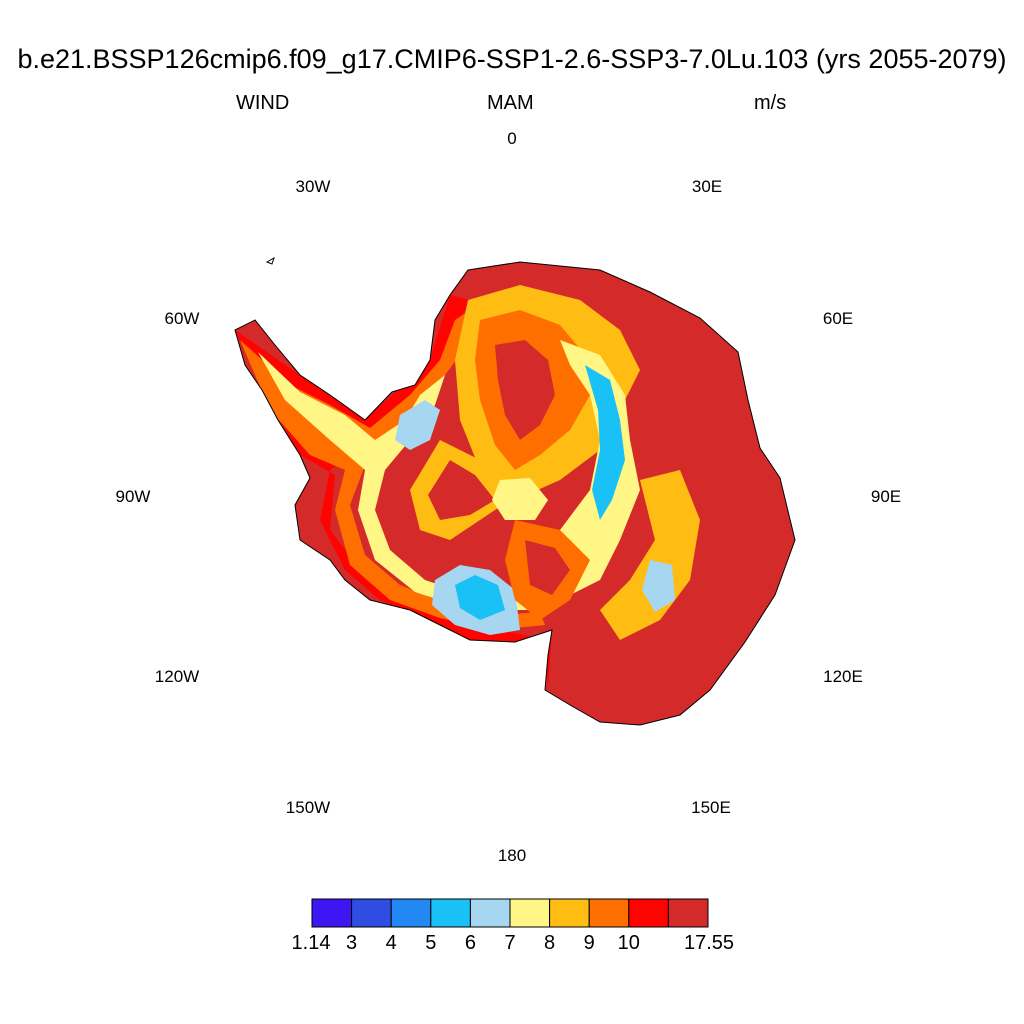 The width and height of the screenshot is (1024, 1024). What do you see at coordinates (510, 103) in the screenshot?
I see `center-subtitle: MAM` at bounding box center [510, 103].